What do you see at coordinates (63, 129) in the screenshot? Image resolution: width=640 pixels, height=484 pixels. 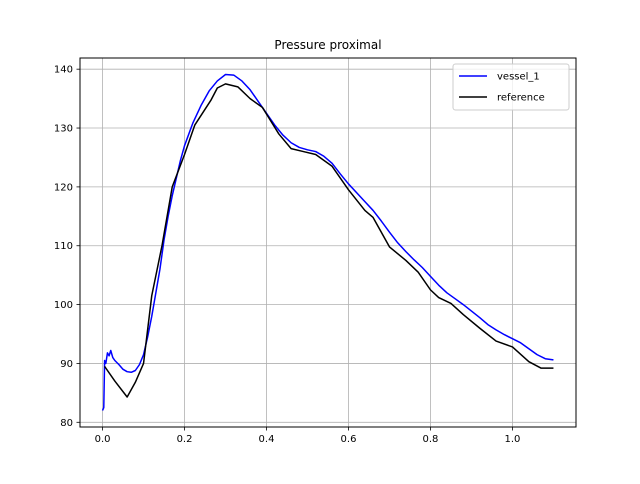 I see `y-tick-label: 130` at bounding box center [63, 129].